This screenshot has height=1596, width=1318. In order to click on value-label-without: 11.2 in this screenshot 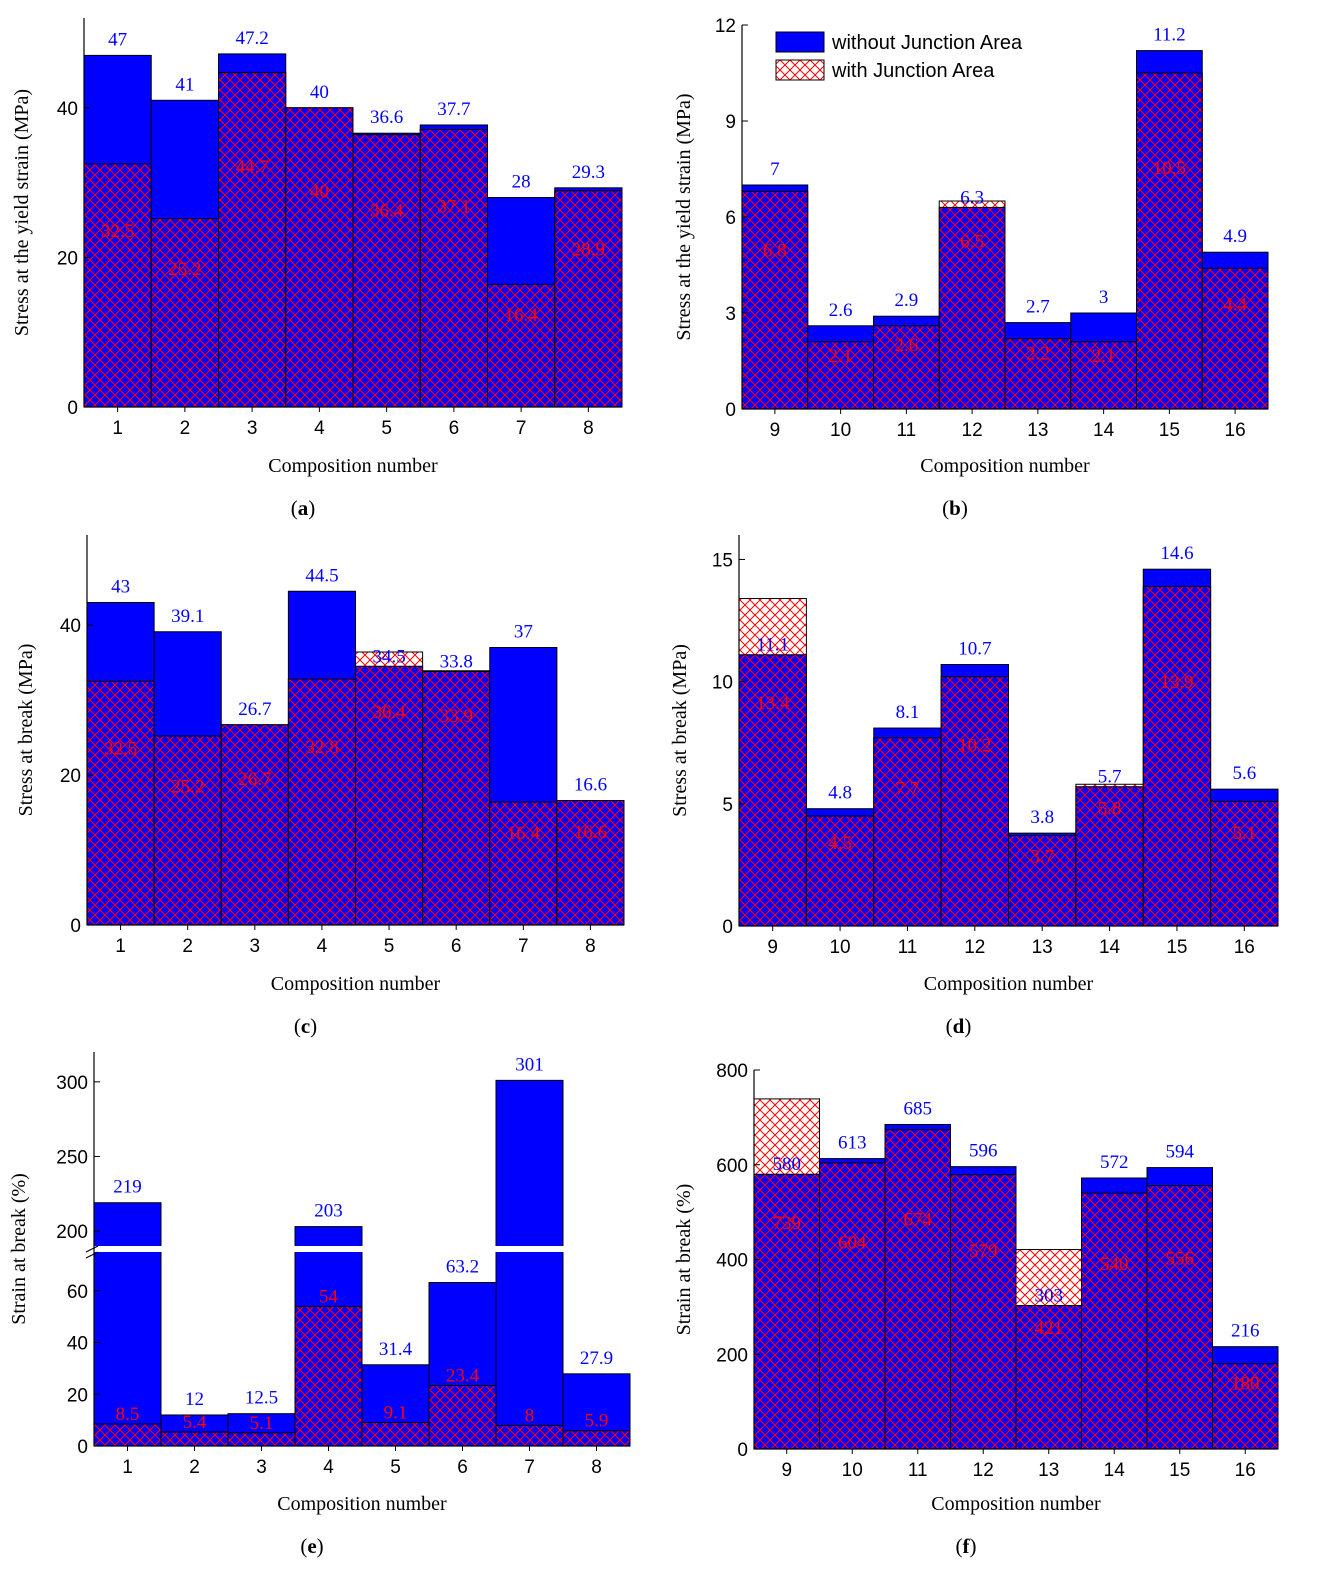, I will do `click(1169, 35)`.